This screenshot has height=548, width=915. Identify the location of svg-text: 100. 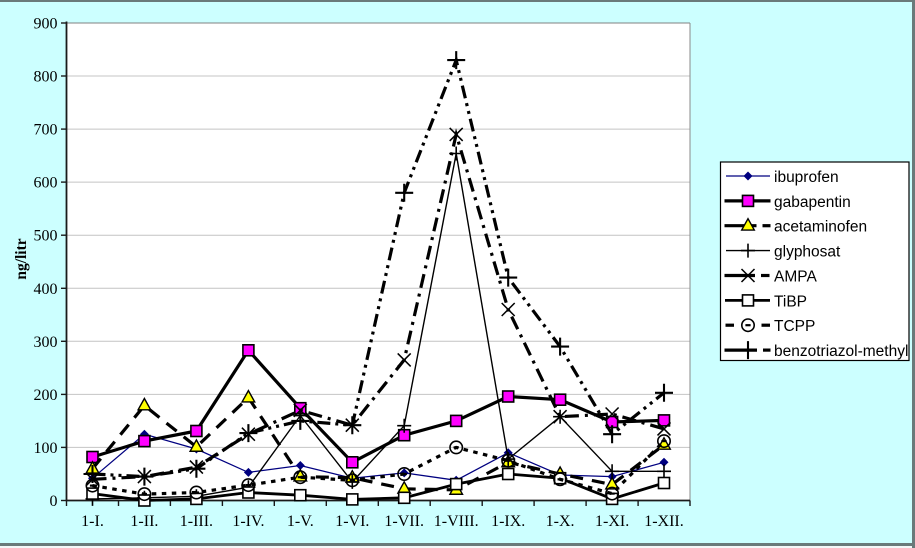
(46, 448).